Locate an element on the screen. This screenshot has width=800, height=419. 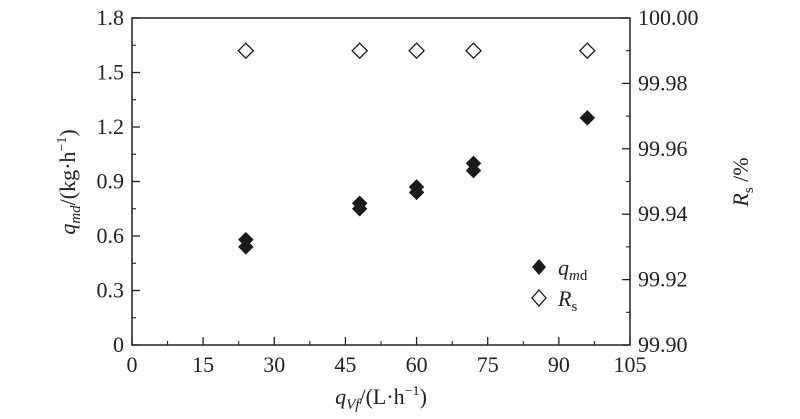
y-right-tick-label: 99.94 is located at coordinates (663, 213).